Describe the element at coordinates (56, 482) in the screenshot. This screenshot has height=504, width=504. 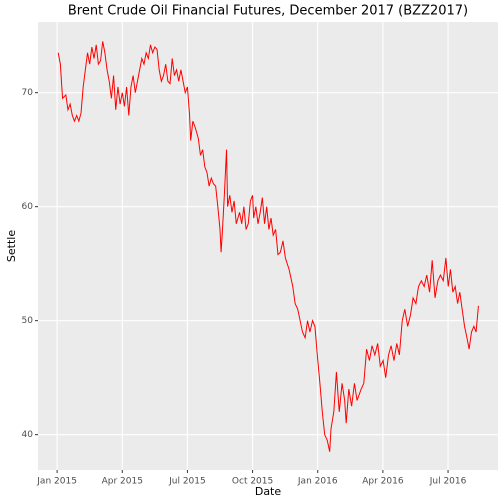
I see `x-tick-label: Jan 2015` at that location.